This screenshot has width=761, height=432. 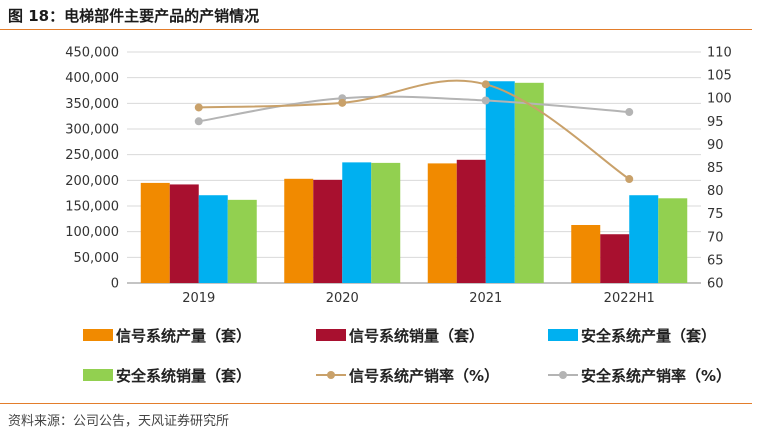 I want to click on left-tick-label: 250,000, so click(x=92, y=155).